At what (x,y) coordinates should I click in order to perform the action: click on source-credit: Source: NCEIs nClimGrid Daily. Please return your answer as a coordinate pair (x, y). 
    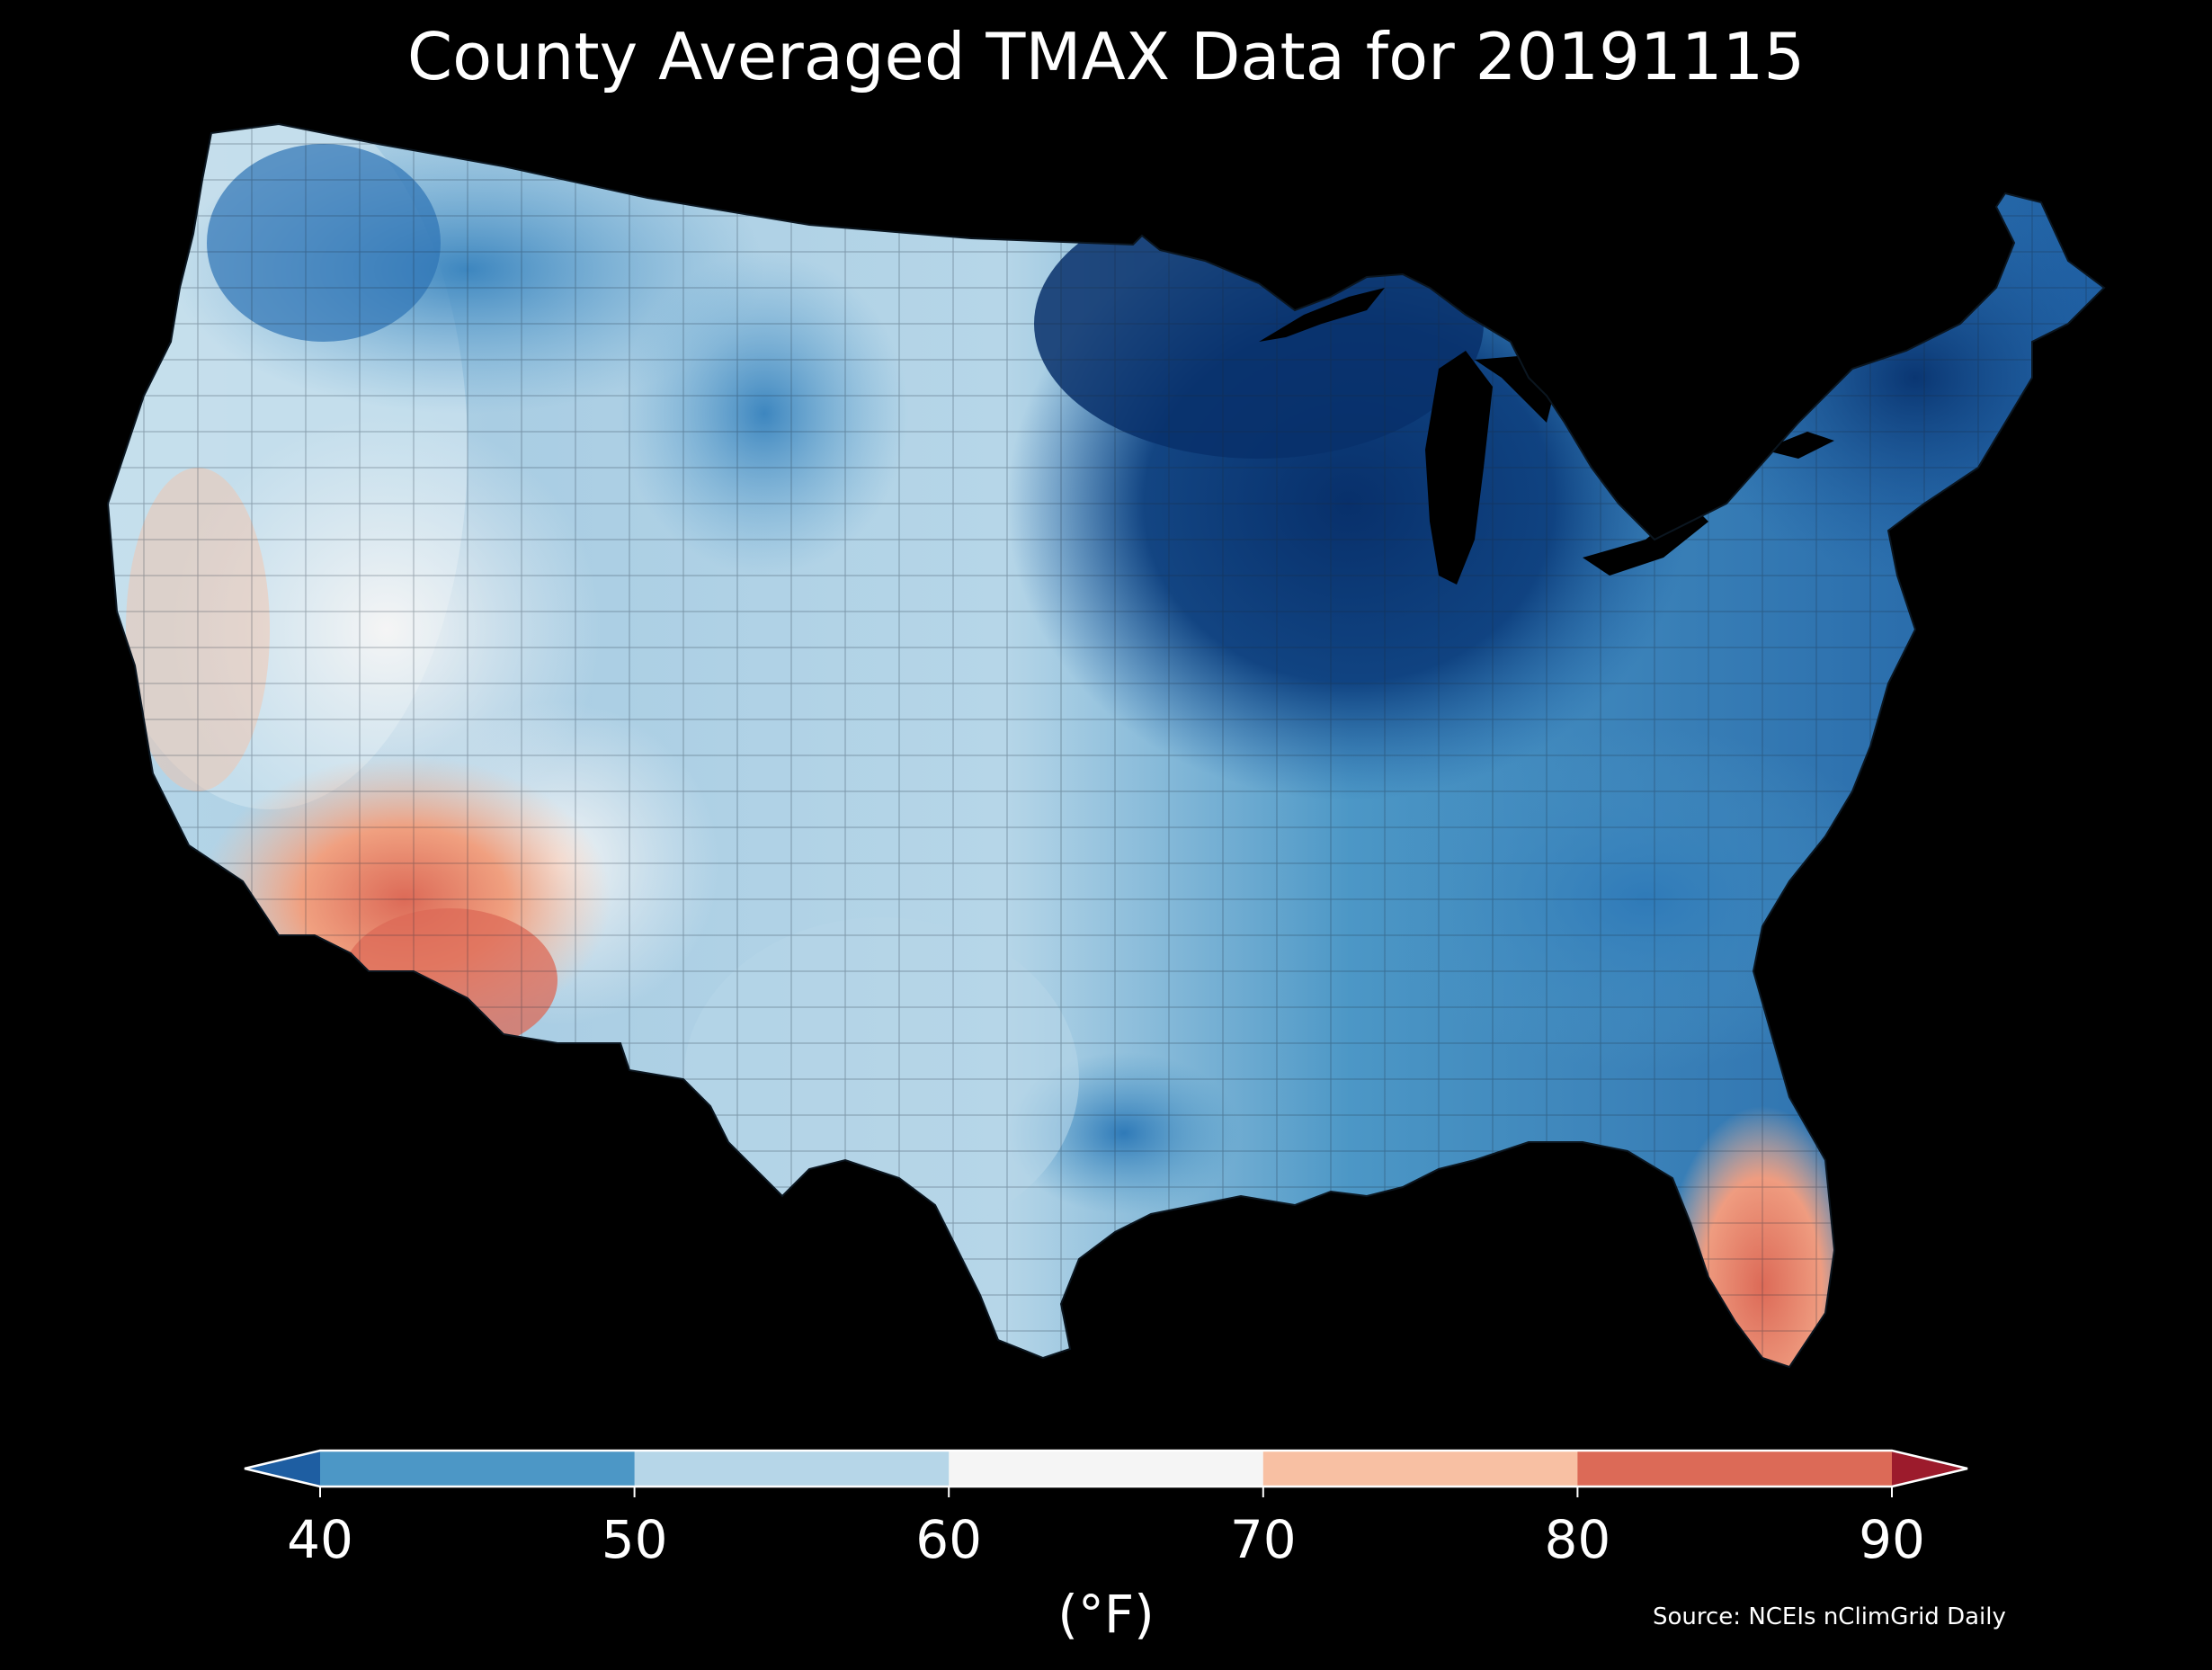
    Looking at the image, I should click on (1829, 1616).